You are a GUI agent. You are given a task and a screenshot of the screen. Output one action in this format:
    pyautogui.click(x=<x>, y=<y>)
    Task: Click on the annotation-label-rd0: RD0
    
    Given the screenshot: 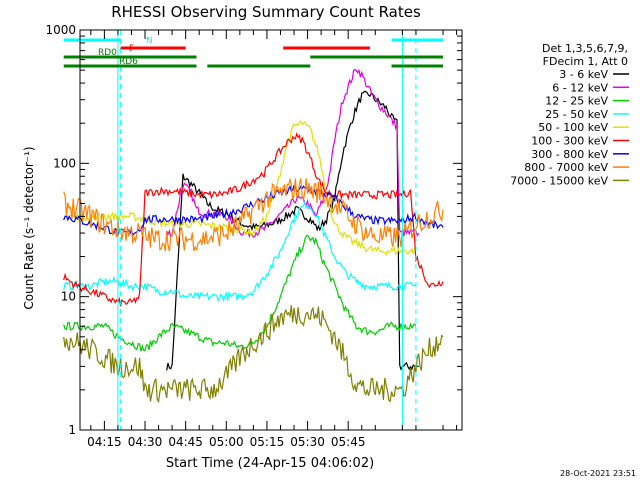 What is the action you would take?
    pyautogui.click(x=107, y=53)
    